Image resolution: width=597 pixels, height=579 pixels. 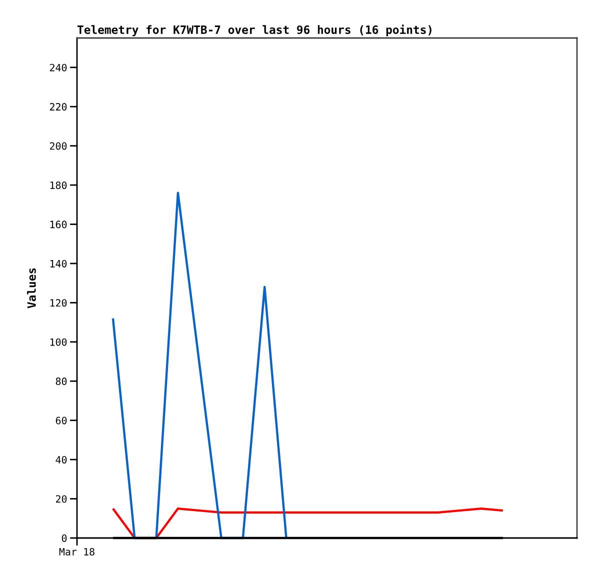 I want to click on y-tick-label: 120, so click(x=58, y=303).